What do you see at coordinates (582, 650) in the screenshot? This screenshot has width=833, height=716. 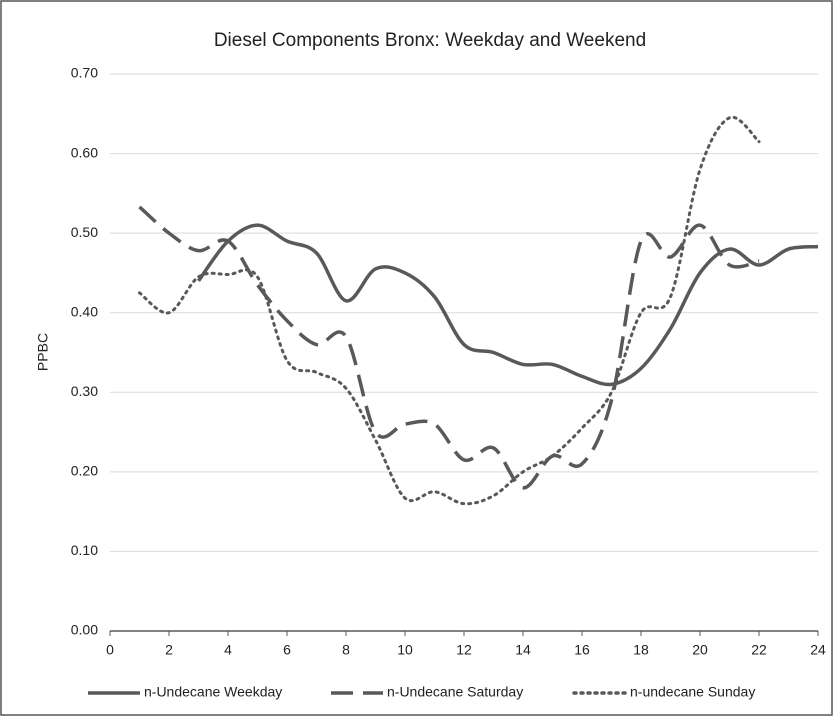 I see `x-tick-label: 16` at bounding box center [582, 650].